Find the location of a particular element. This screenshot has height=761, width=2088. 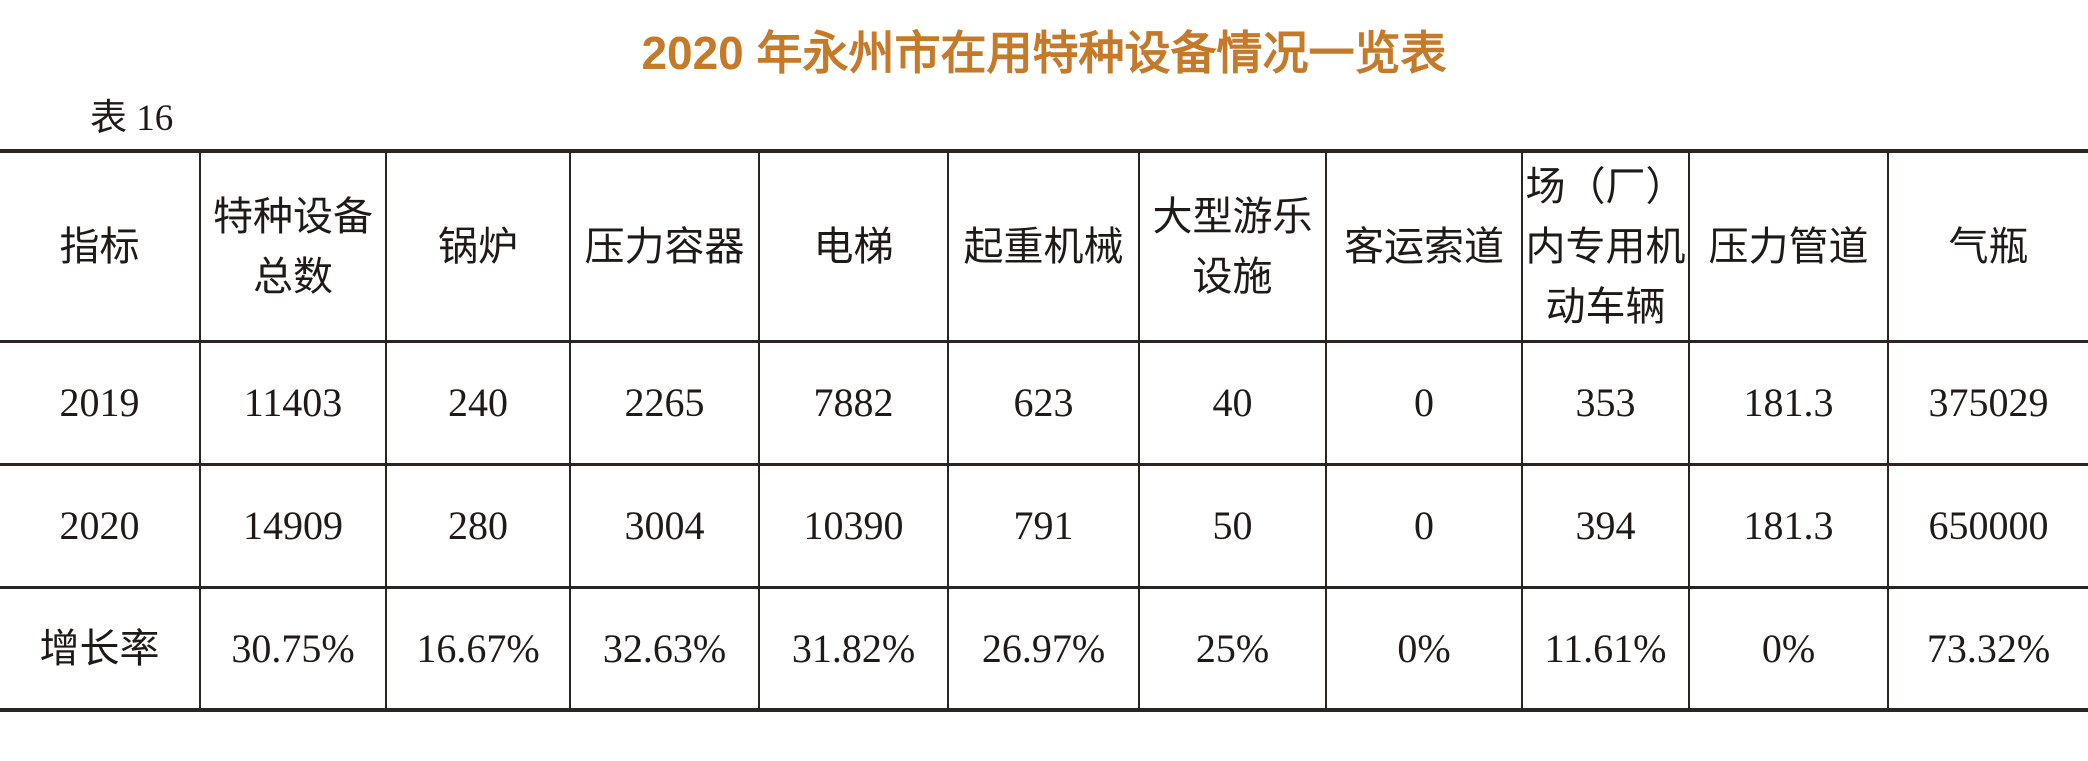

cell-value: 2265 is located at coordinates (664, 403).